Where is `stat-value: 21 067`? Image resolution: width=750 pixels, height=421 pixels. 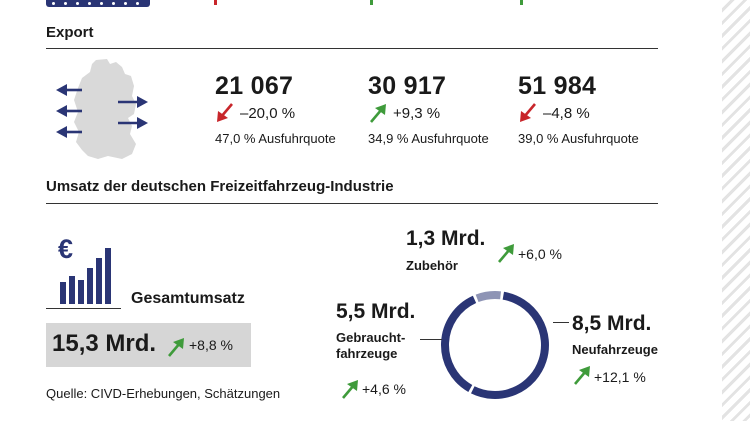
stat-value: 21 067 is located at coordinates (254, 86).